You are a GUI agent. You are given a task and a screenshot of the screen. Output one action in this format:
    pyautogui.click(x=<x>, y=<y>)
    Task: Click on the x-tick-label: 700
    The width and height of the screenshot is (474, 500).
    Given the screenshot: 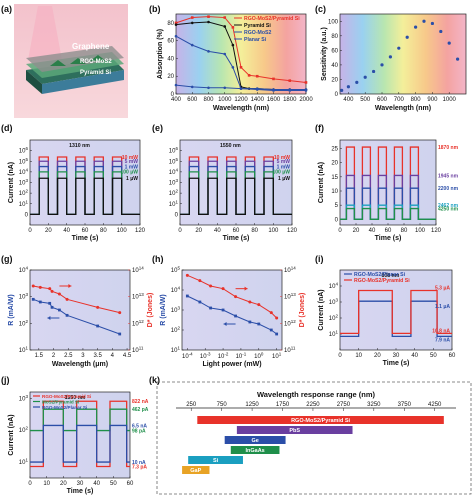 What is the action you would take?
    pyautogui.click(x=399, y=100)
    